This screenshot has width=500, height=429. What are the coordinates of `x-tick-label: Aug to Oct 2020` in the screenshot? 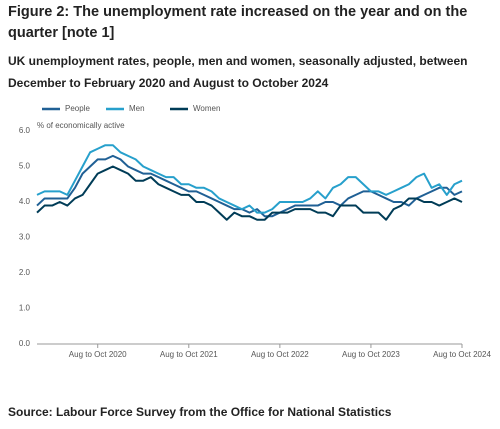 It's located at (98, 354).